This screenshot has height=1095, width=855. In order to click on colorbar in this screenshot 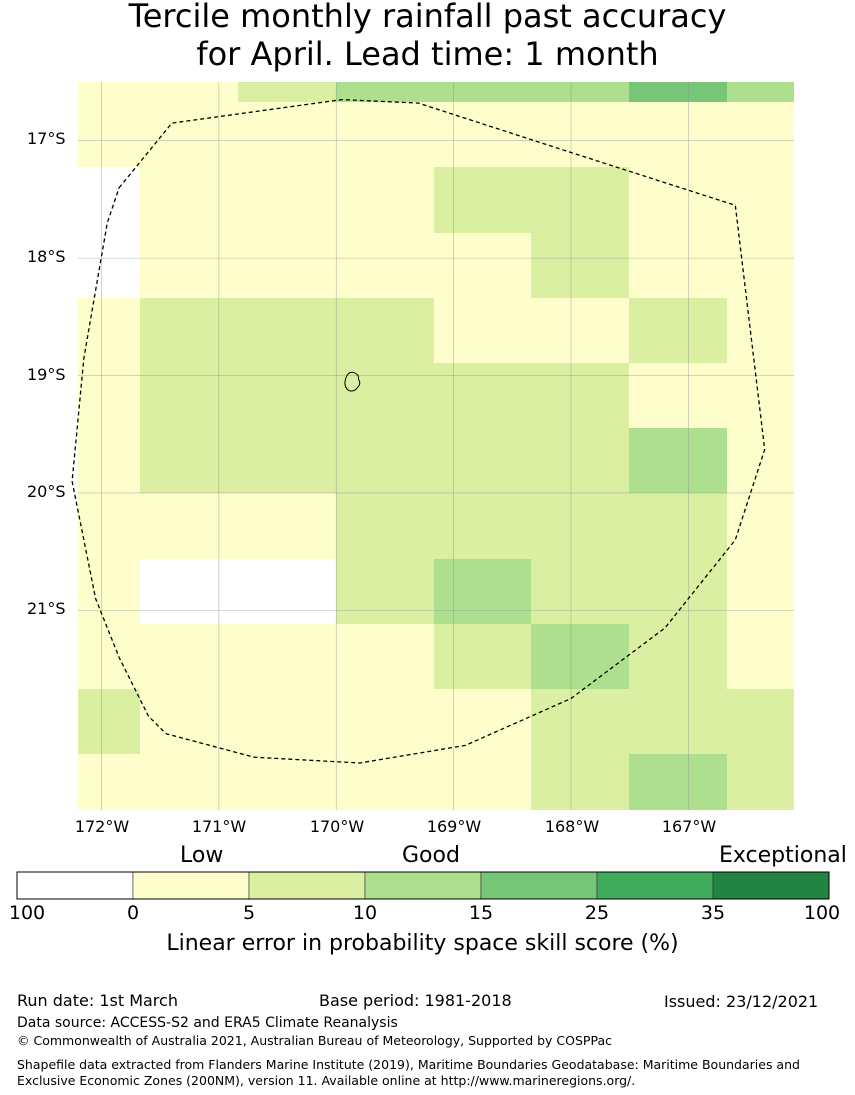, I will do `click(423, 885)`.